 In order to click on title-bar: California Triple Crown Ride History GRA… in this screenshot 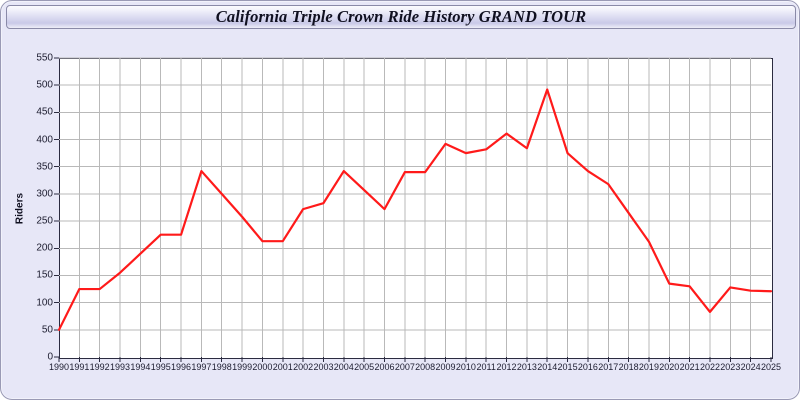, I will do `click(401, 17)`.